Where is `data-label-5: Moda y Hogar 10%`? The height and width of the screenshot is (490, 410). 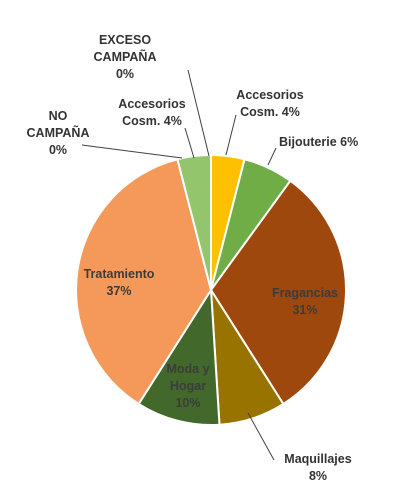
data-label-5: Moda y Hogar 10% is located at coordinates (187, 386).